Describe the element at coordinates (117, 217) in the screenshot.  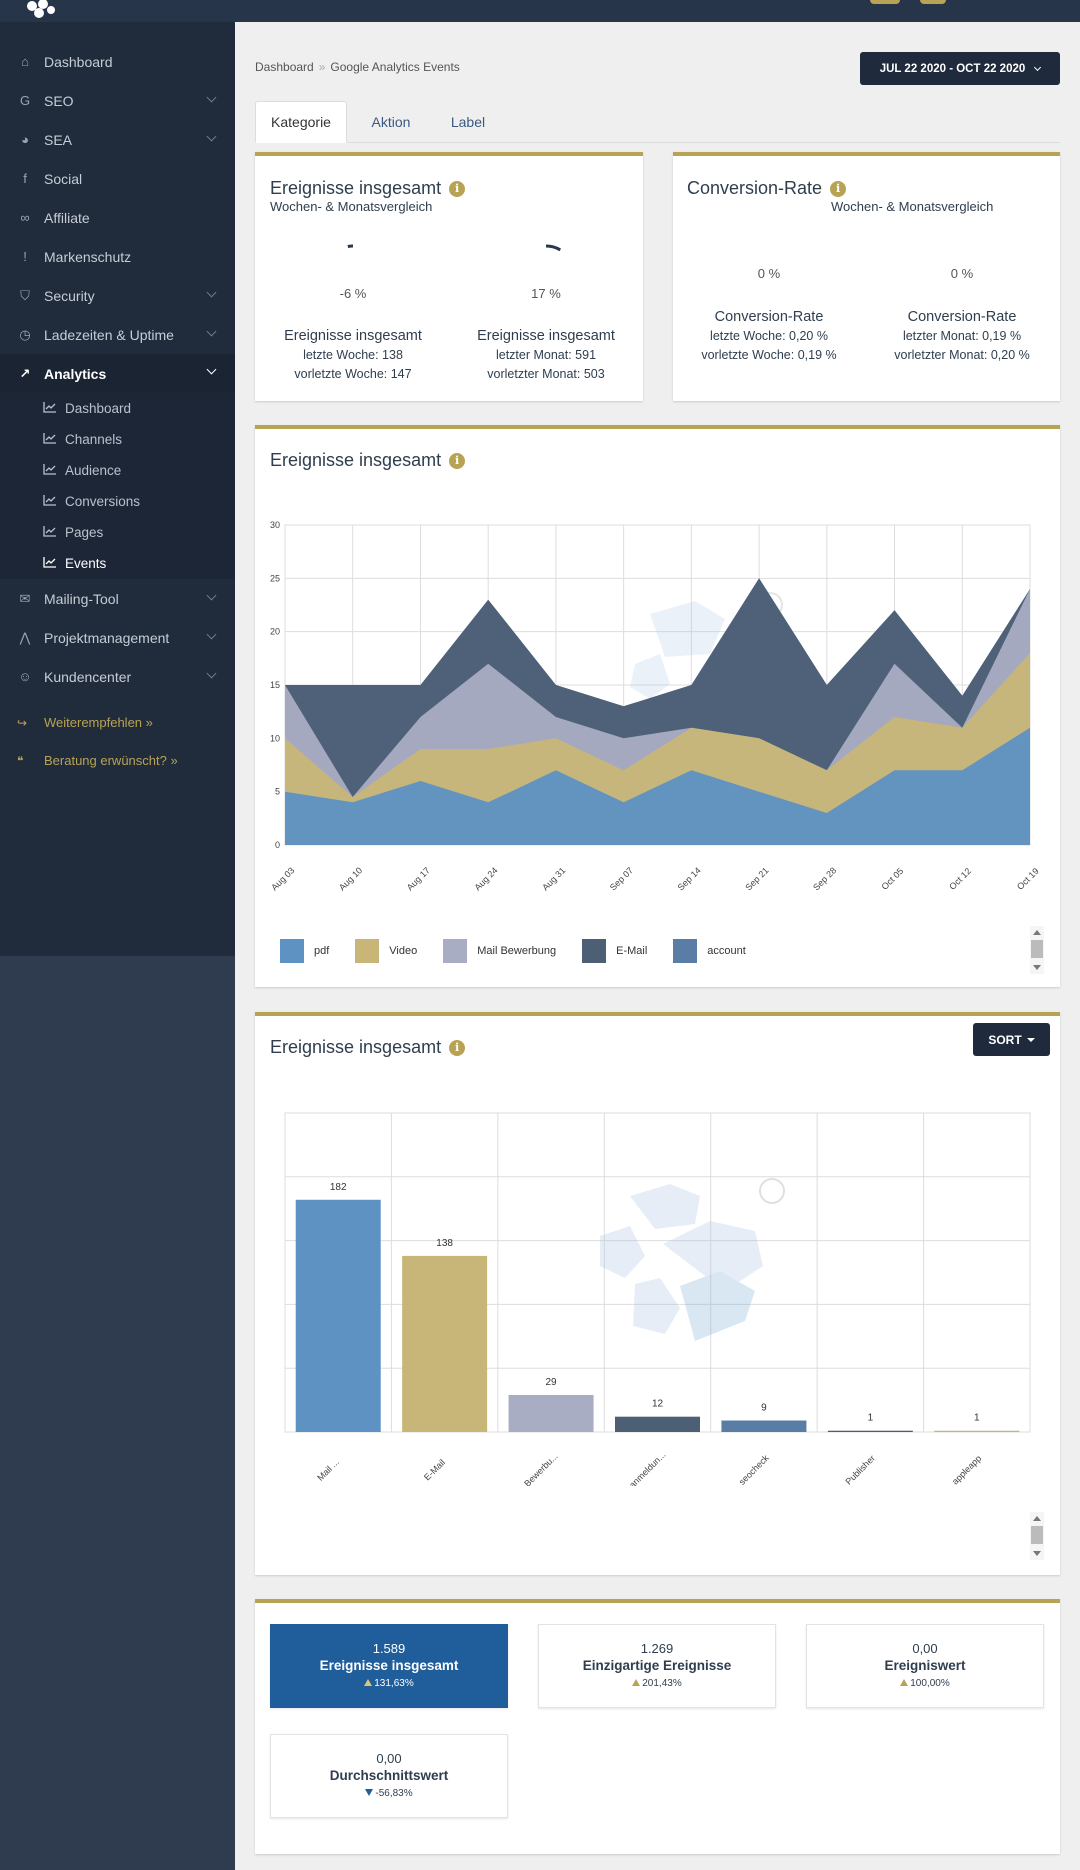
I see `sidebar-item-affiliate: ∞ Affiliate` at that location.